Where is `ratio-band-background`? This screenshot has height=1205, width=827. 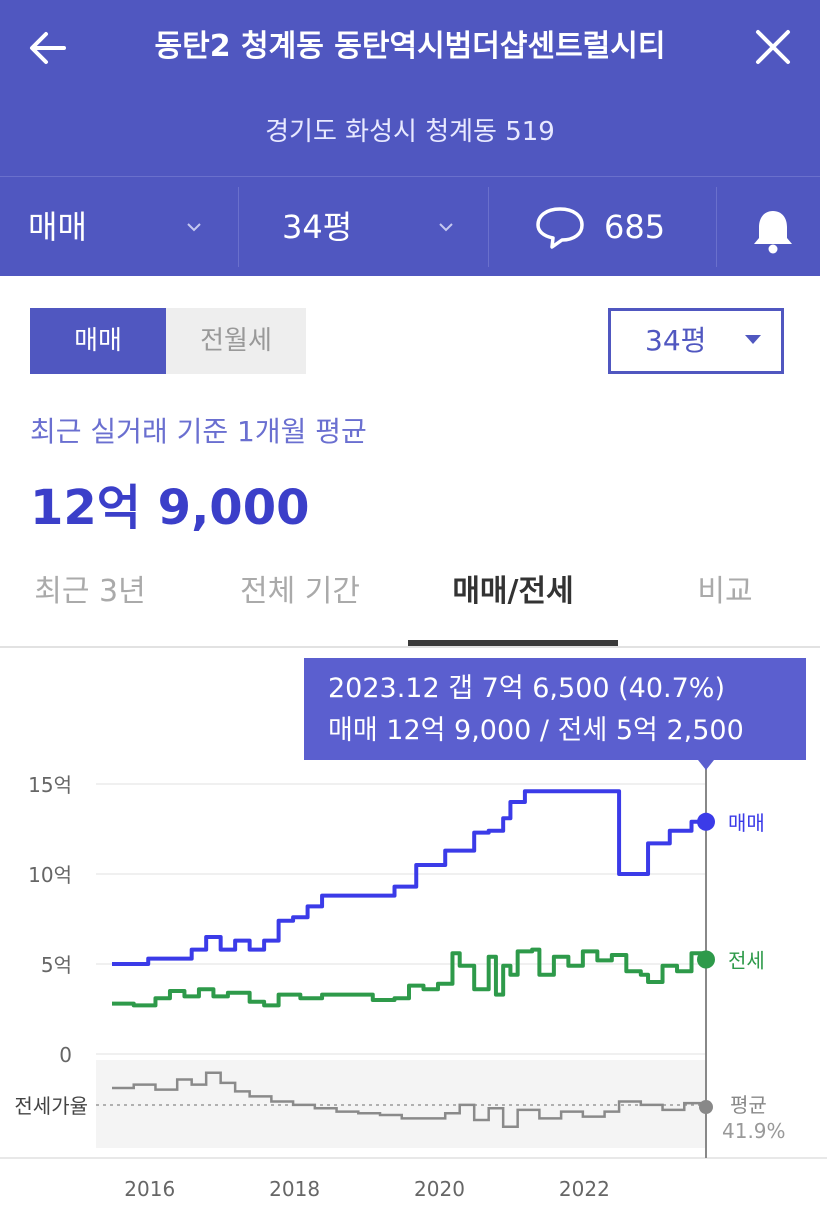
ratio-band-background is located at coordinates (401, 1104).